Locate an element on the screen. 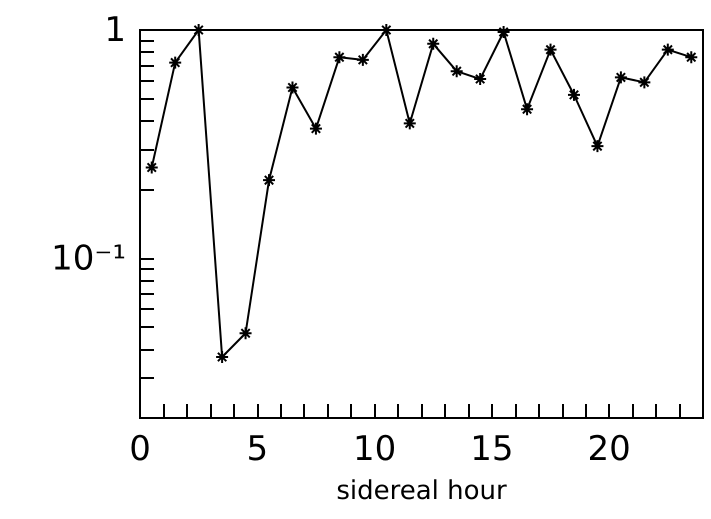 This screenshot has height=519, width=711. x-tick-label: 0 is located at coordinates (140, 449).